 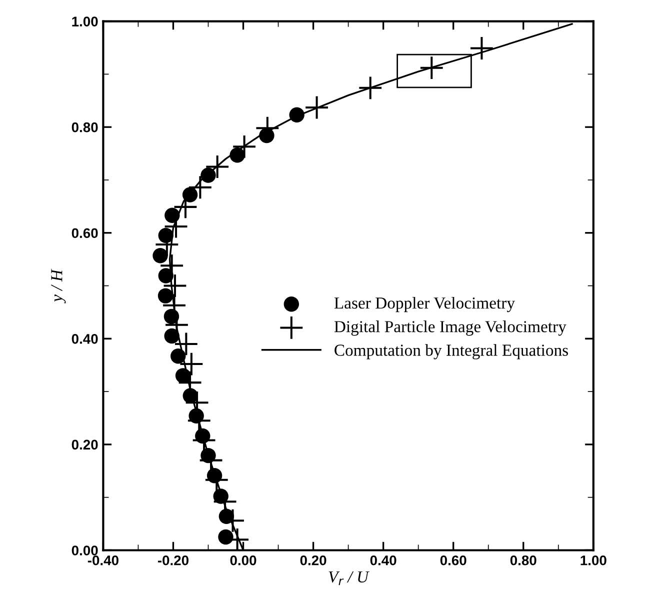 I want to click on y-tick-label: 0.20, so click(x=85, y=445).